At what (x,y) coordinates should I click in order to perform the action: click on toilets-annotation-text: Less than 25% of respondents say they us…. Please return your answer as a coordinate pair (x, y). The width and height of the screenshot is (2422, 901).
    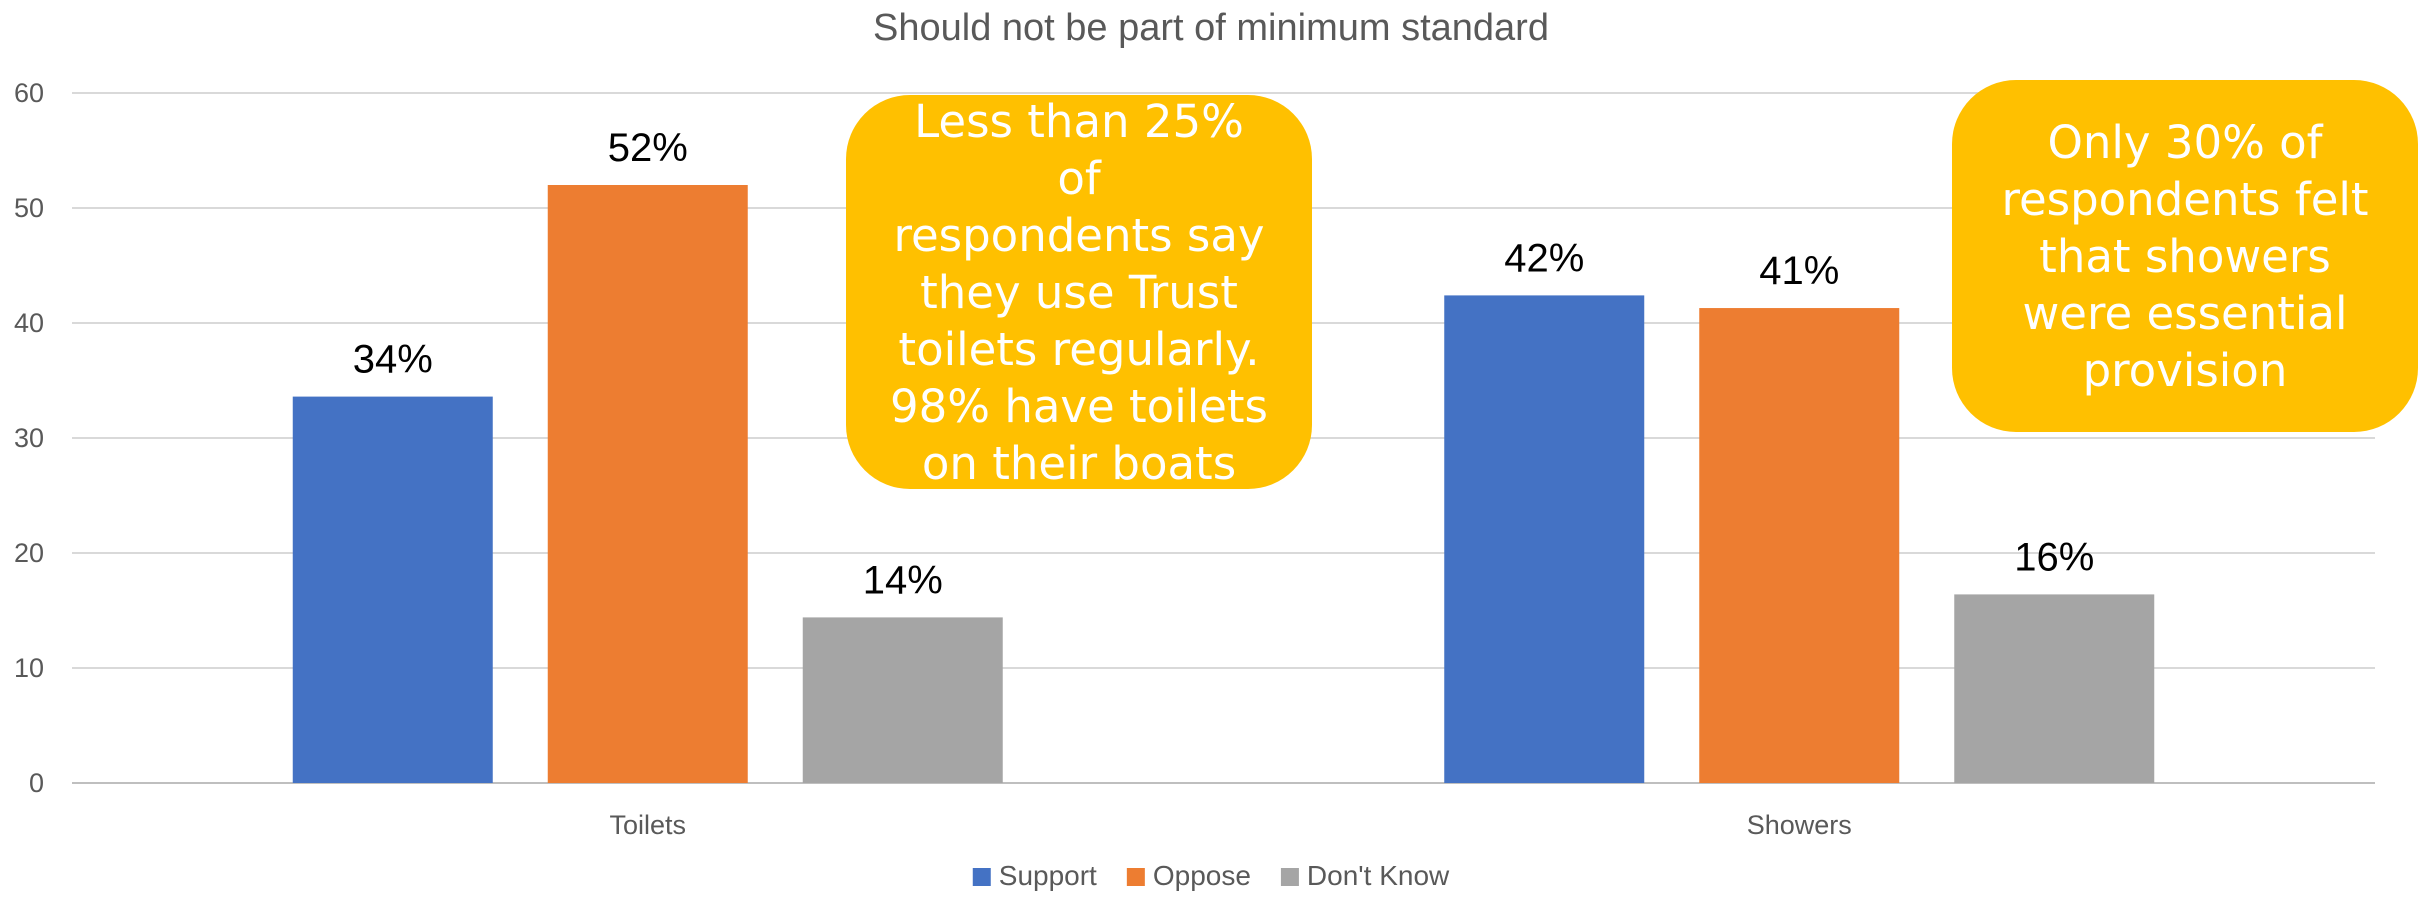
    Looking at the image, I should click on (1079, 292).